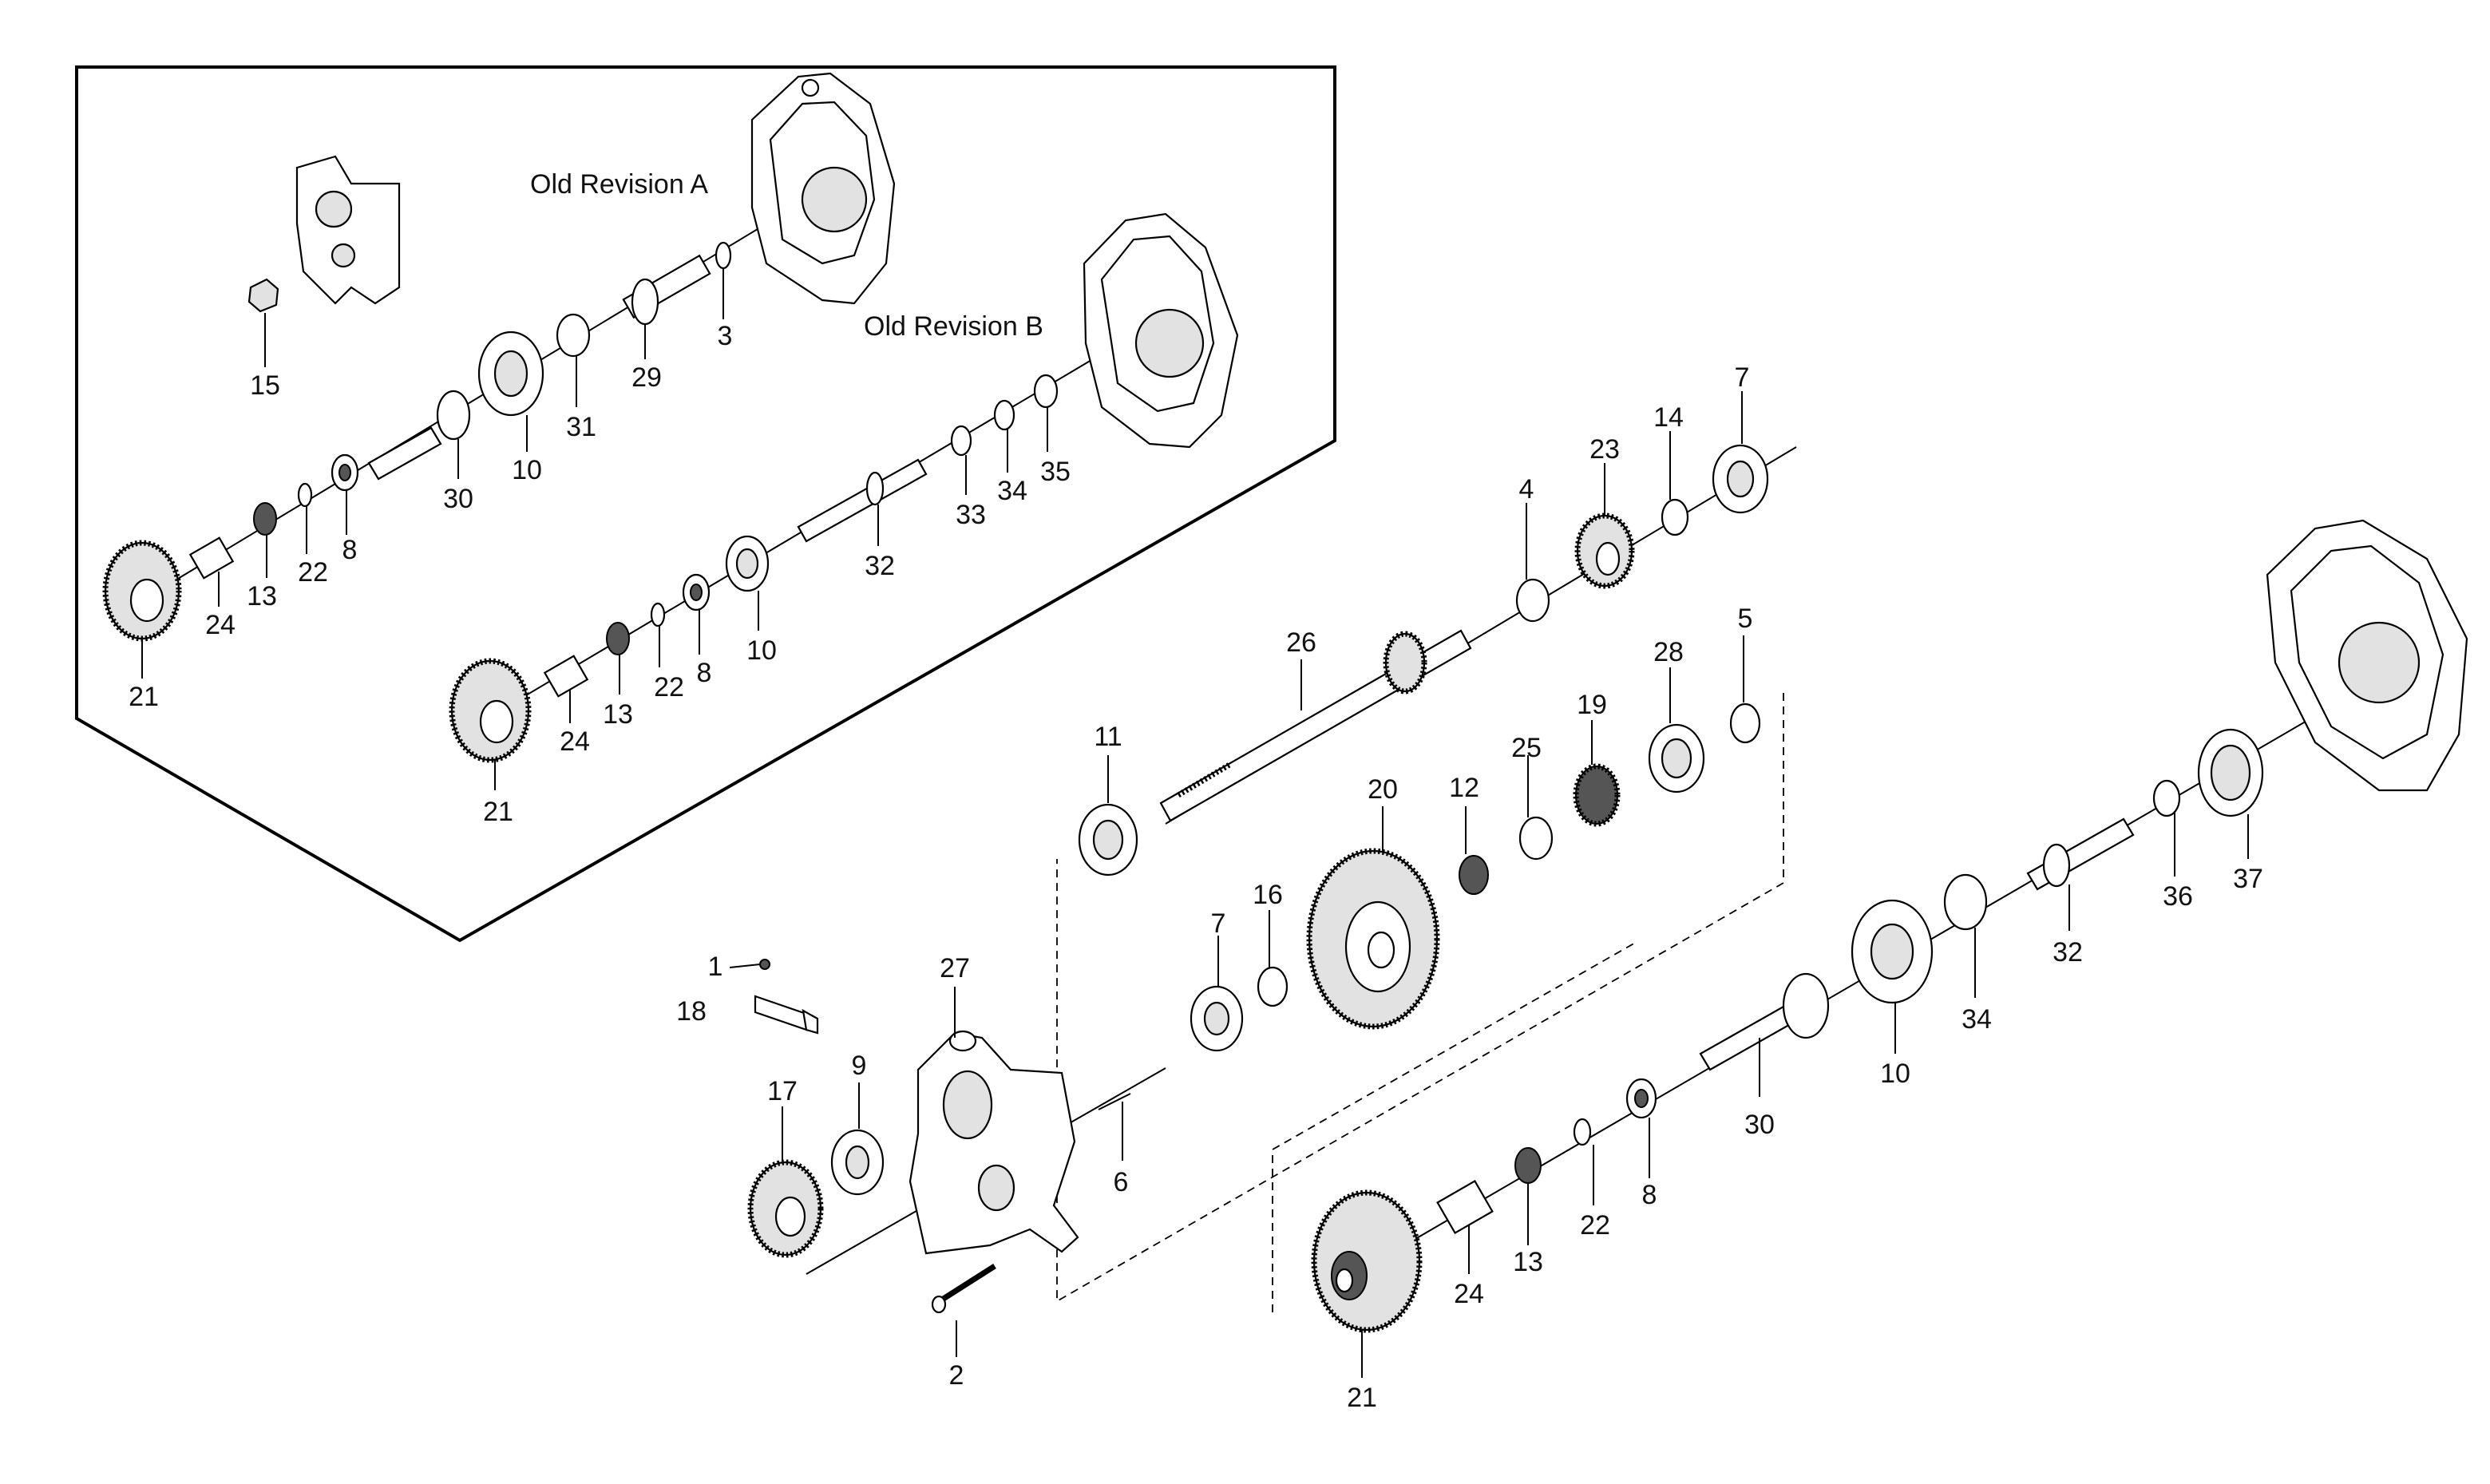 The image size is (2490, 1484). What do you see at coordinates (1742, 377) in the screenshot?
I see `callout-m7: 7` at bounding box center [1742, 377].